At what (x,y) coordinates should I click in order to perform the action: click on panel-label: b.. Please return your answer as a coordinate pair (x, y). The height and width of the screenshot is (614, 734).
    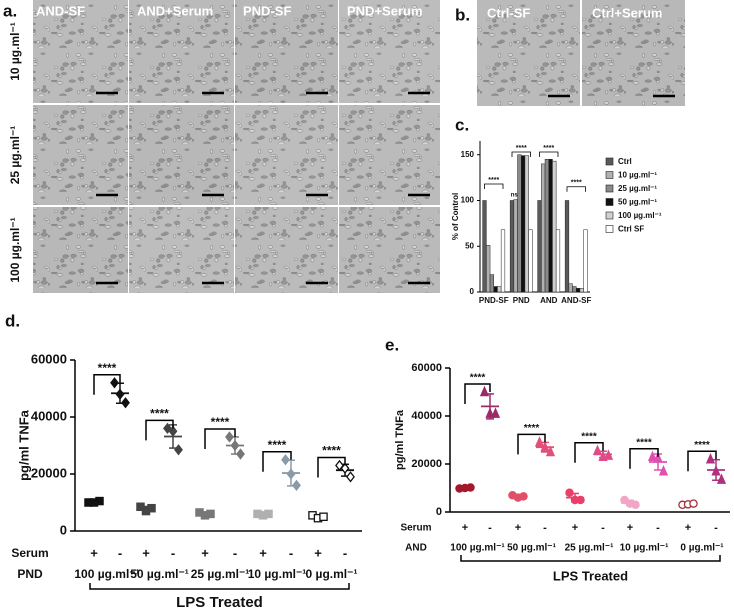
    Looking at the image, I should click on (462, 14).